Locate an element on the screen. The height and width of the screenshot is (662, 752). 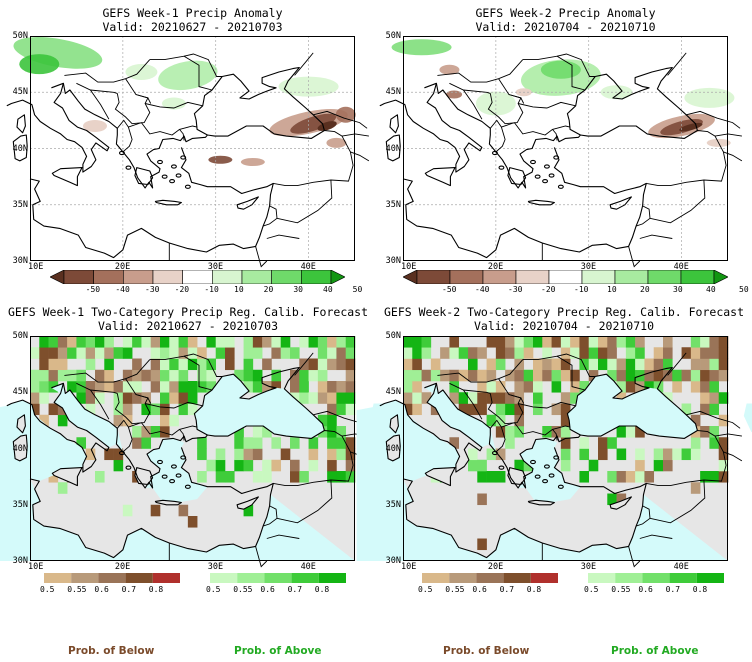
colorbar-tick-label: 40 is located at coordinates (711, 289).